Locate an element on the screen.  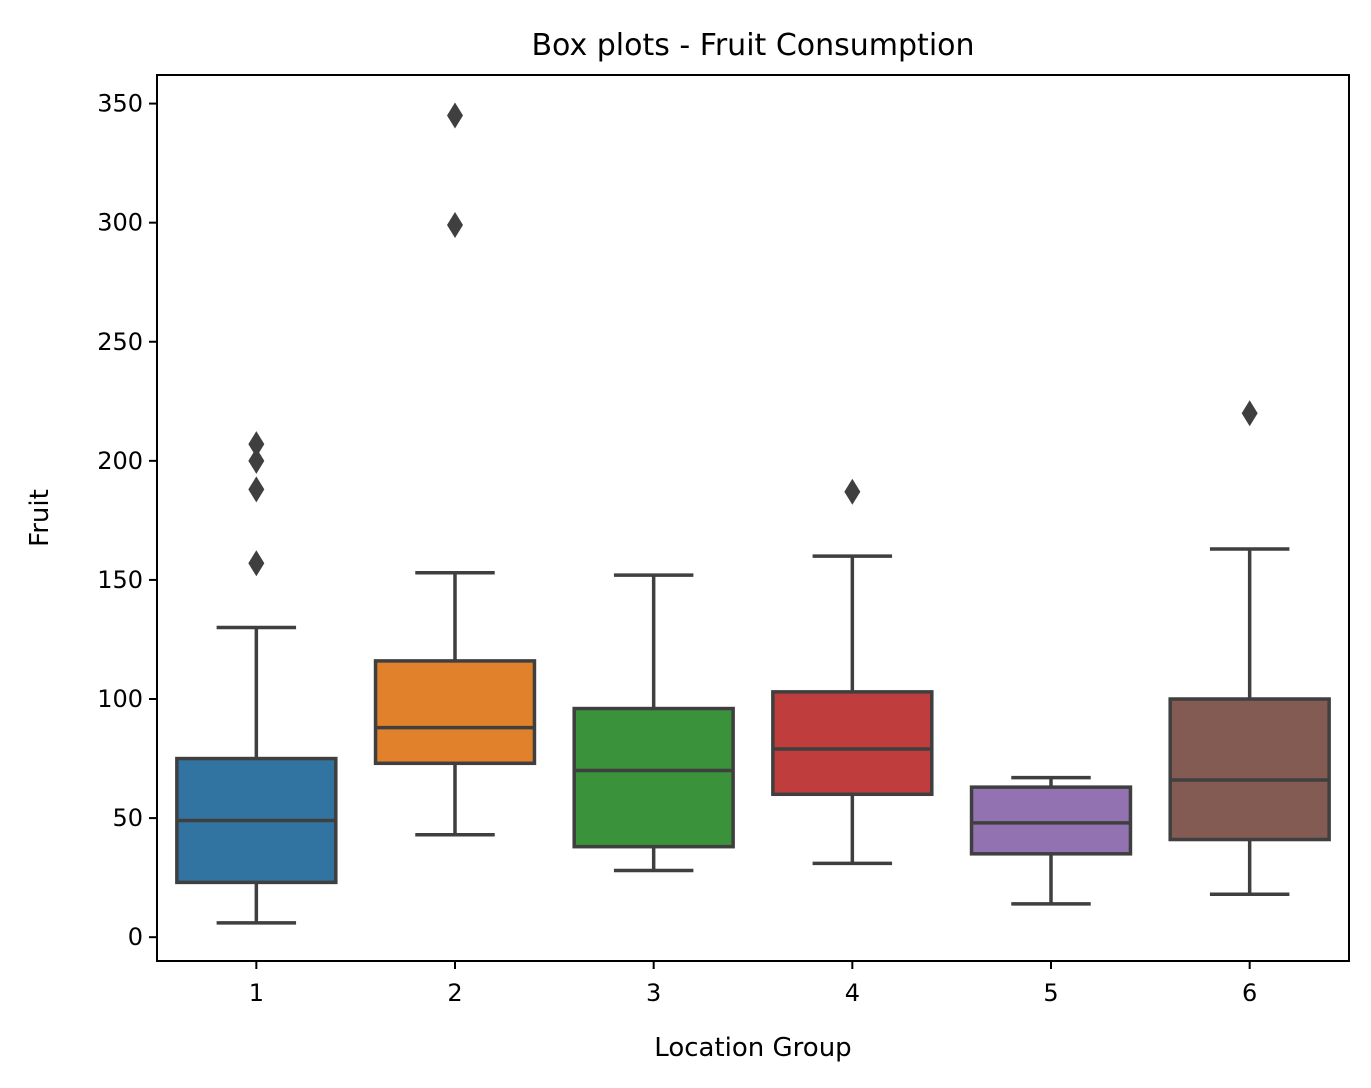
y-tick-label: 250 is located at coordinates (120, 342).